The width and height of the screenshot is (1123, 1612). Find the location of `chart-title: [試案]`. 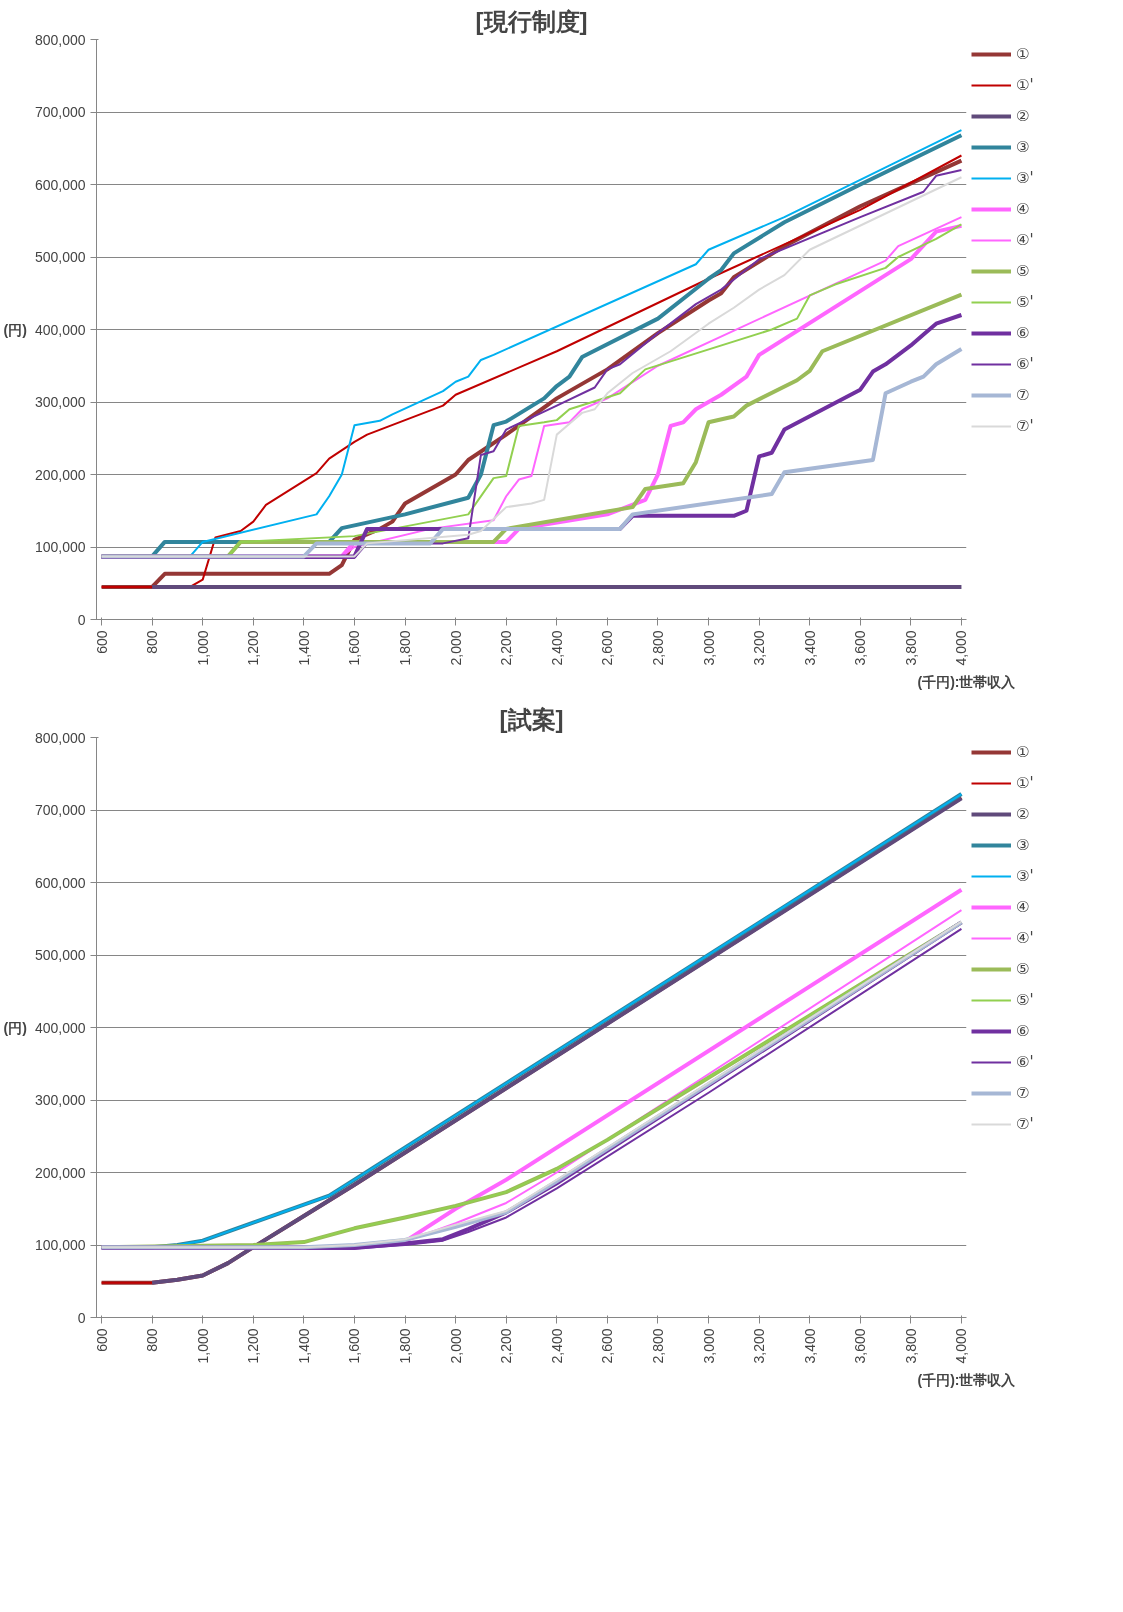

chart-title: [試案] is located at coordinates (531, 719).